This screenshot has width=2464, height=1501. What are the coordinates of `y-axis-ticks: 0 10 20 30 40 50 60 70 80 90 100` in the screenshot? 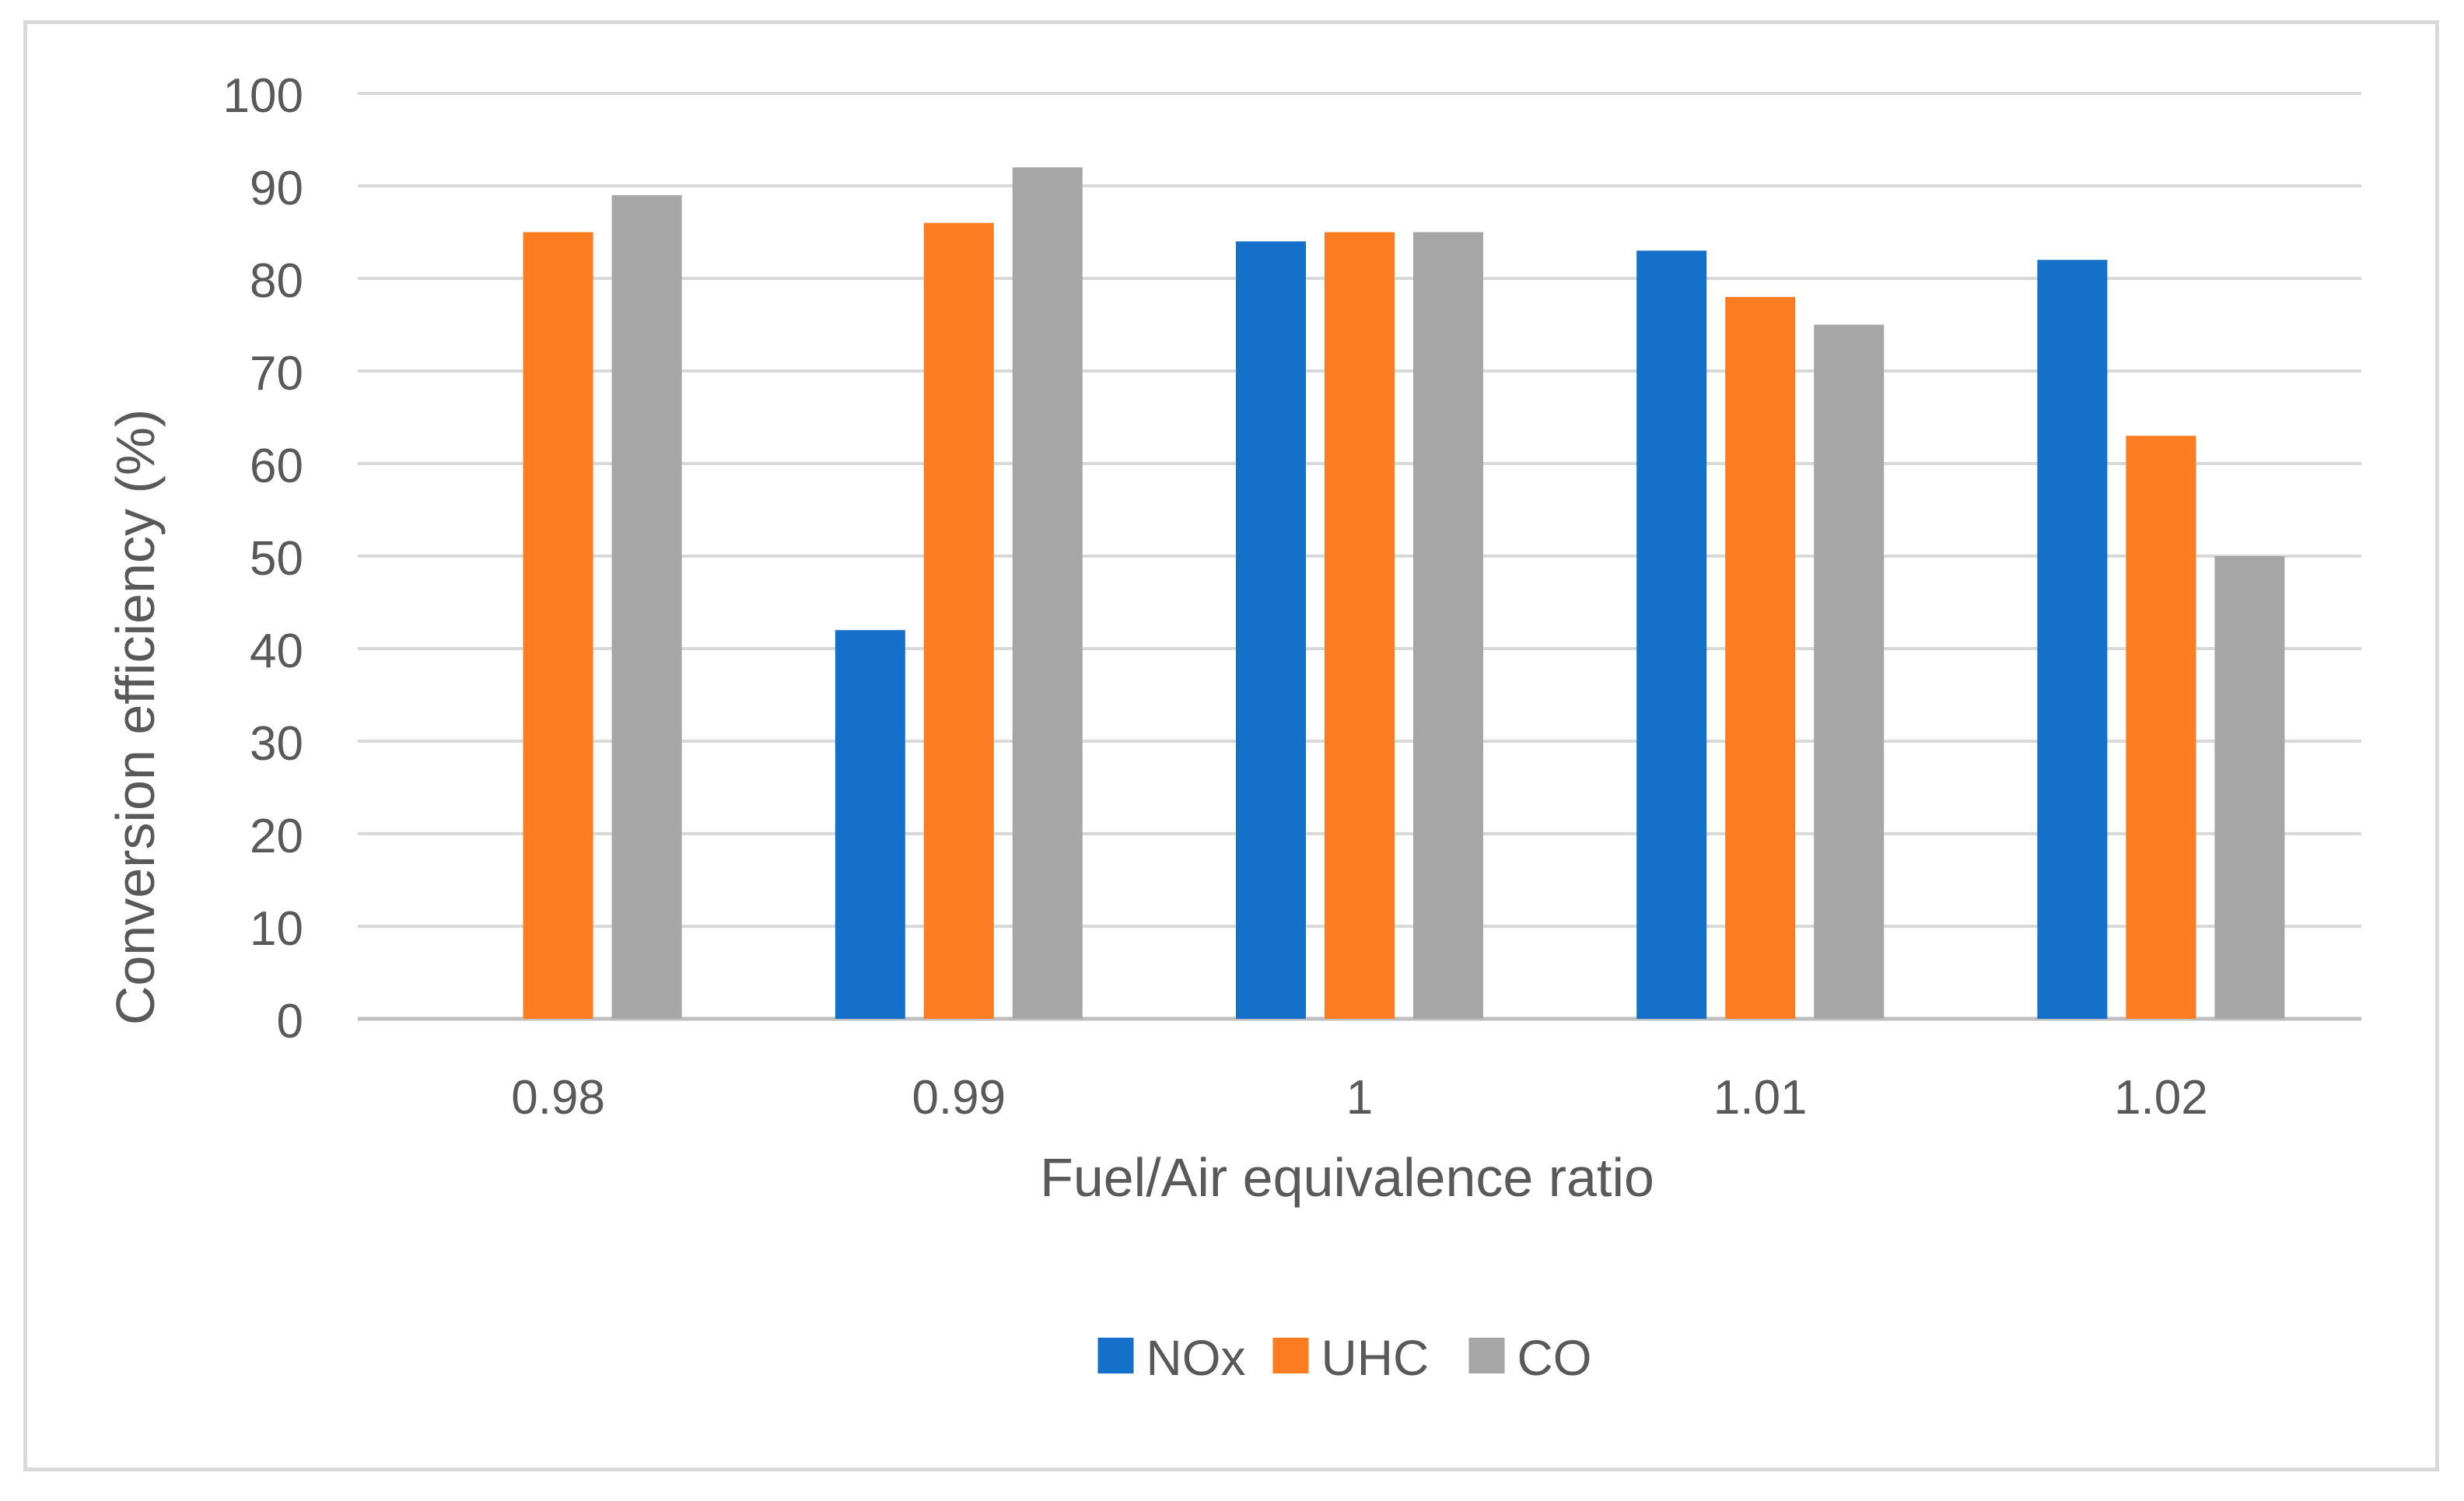 It's located at (263, 558).